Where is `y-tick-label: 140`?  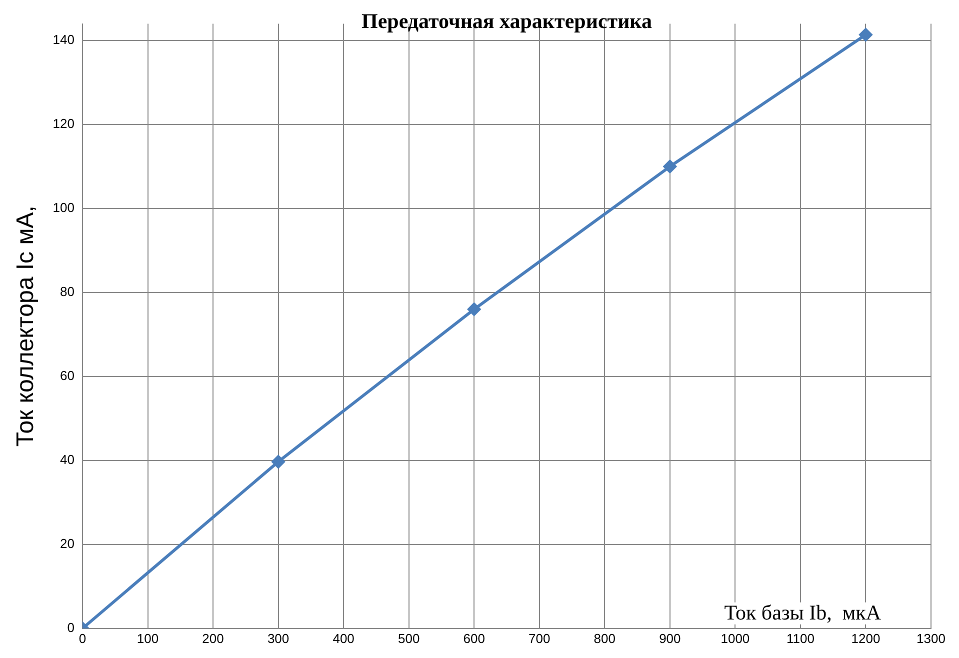
y-tick-label: 140 is located at coordinates (63, 40).